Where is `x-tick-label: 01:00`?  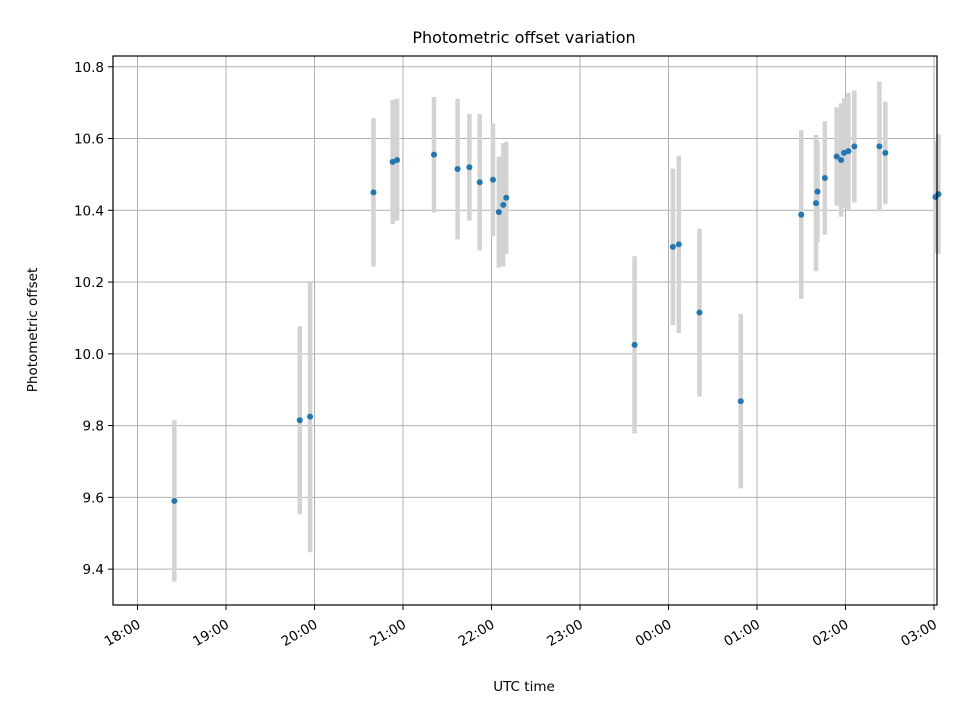
x-tick-label: 01:00 is located at coordinates (742, 633).